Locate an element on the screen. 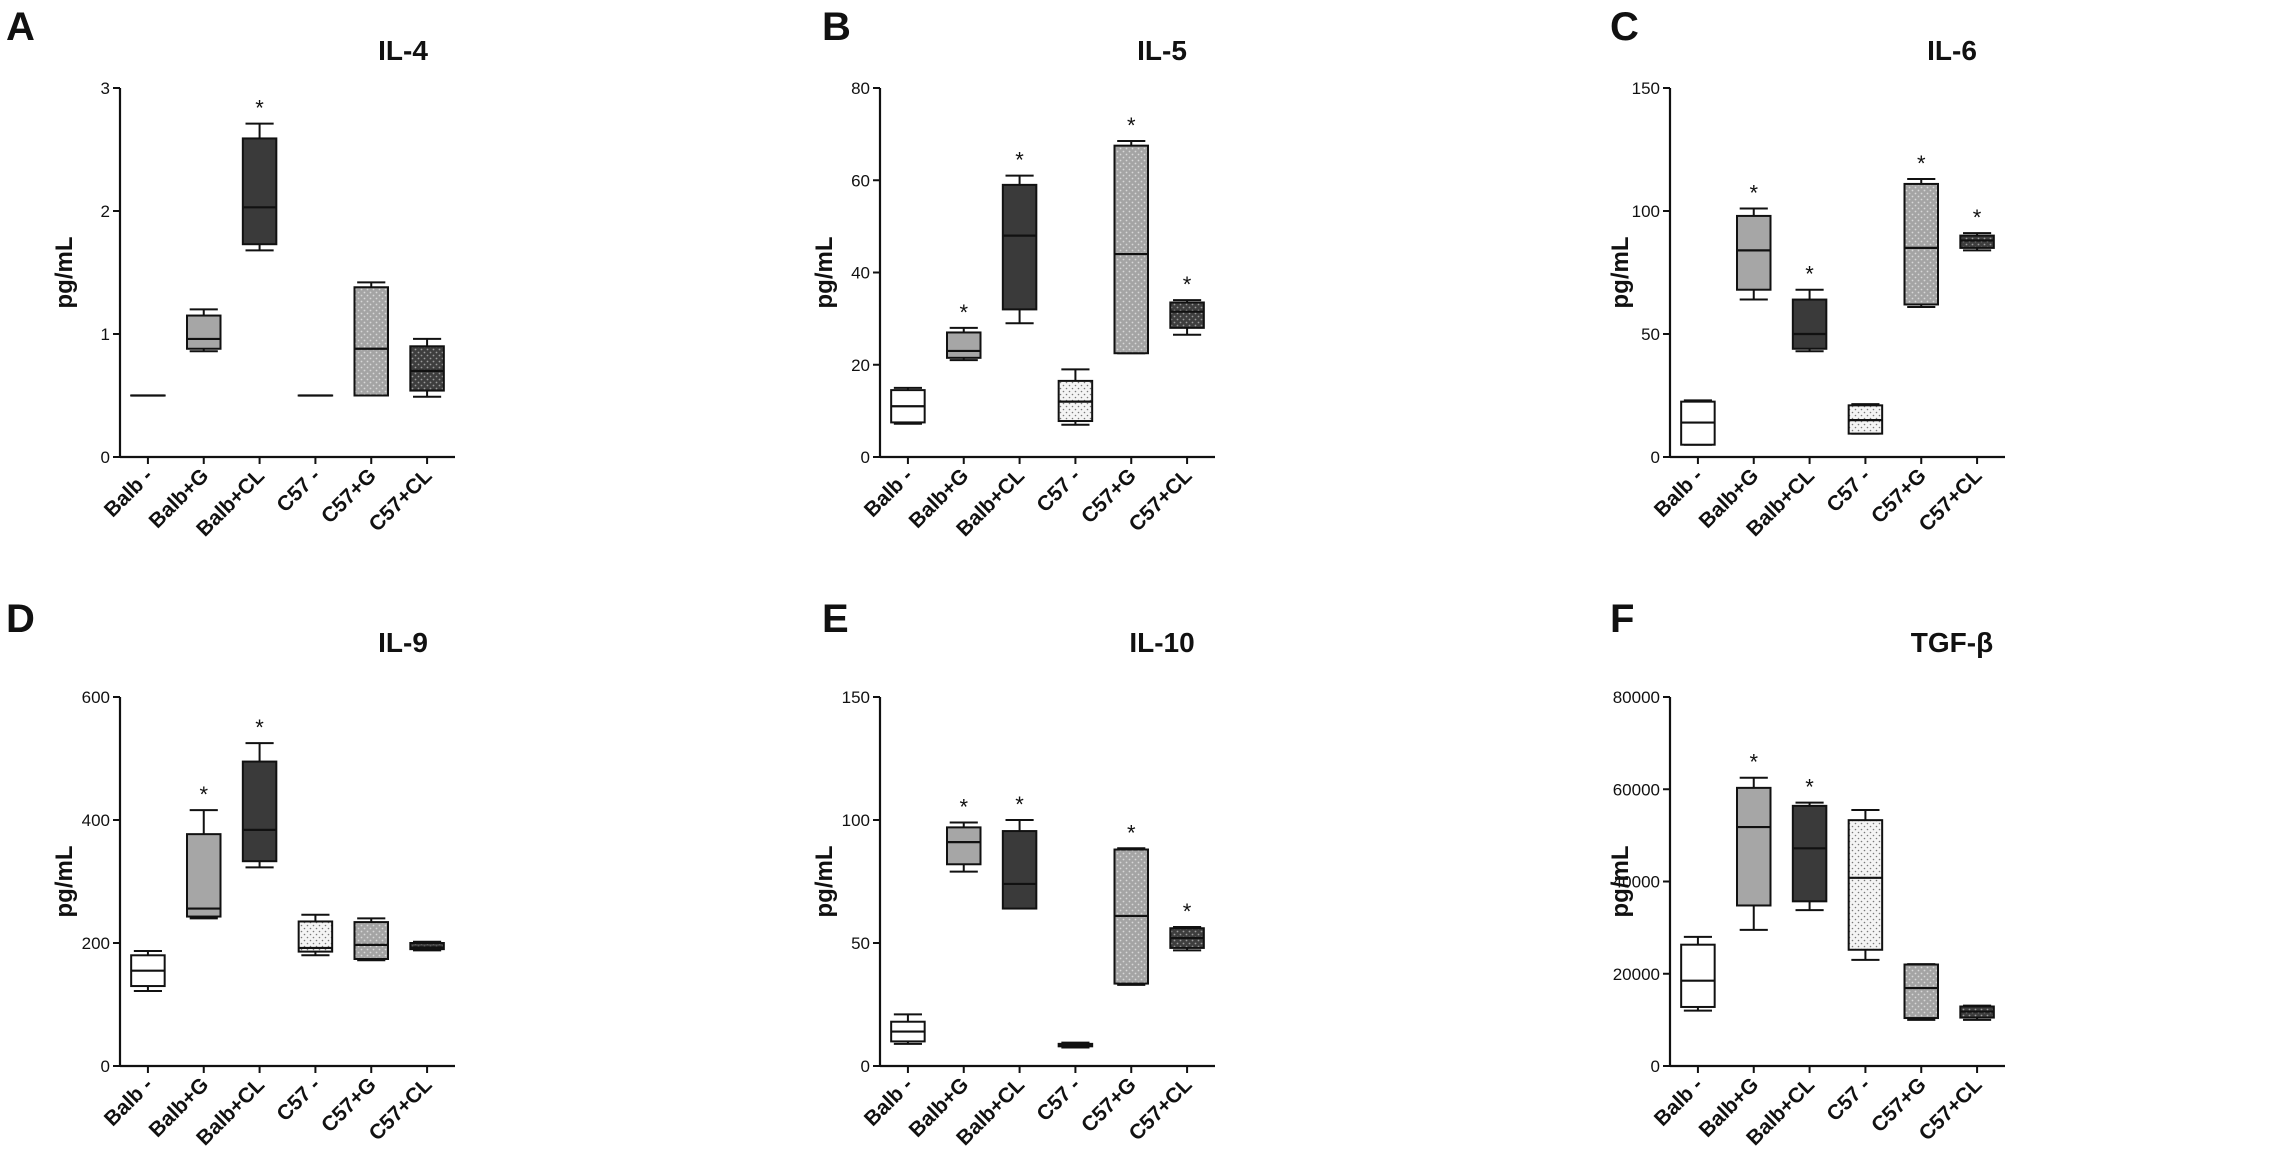 The width and height of the screenshot is (2289, 1161). panel-letter: C is located at coordinates (1624, 27).